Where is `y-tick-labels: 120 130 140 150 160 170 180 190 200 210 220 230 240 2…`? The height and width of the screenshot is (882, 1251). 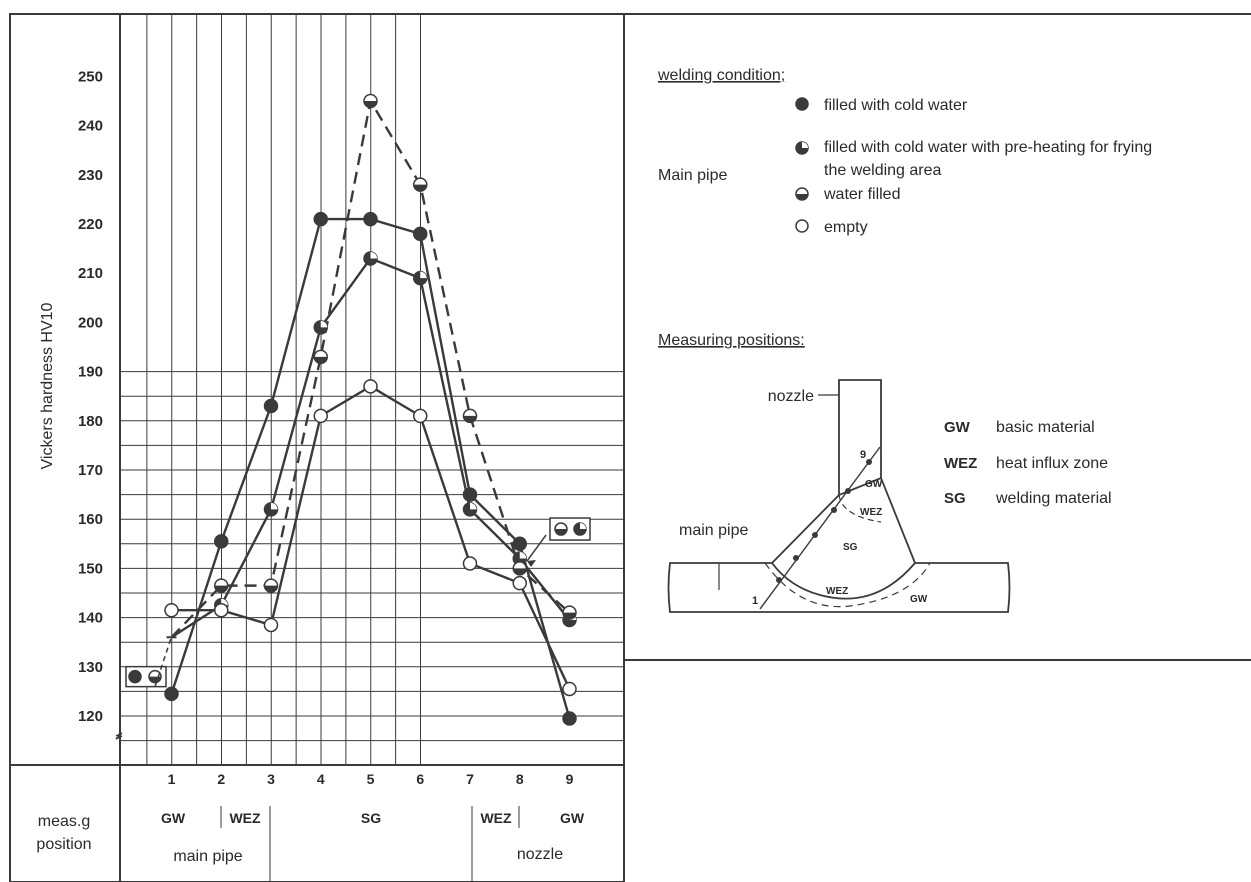 y-tick-labels: 120 130 140 150 160 170 180 190 200 210 220 230 240 2… is located at coordinates (90, 396).